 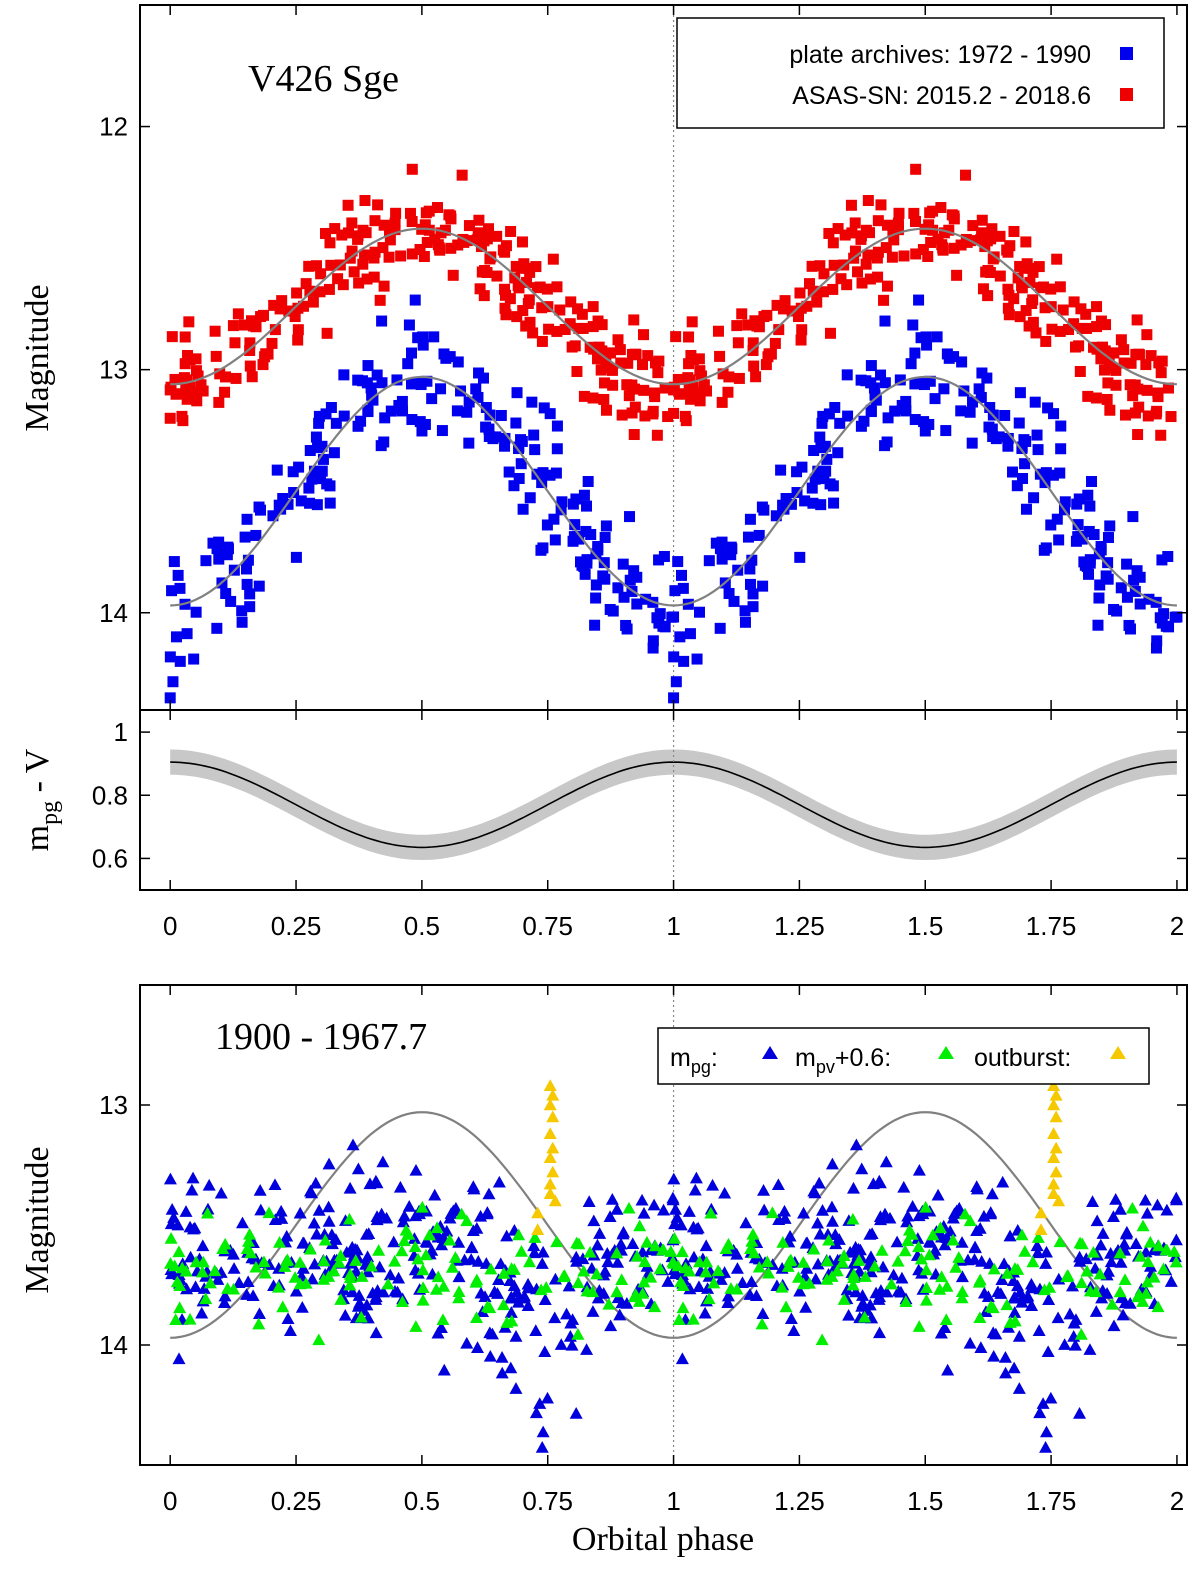 What do you see at coordinates (37, 1219) in the screenshot?
I see `bottom-panel-y-label: Magnitude` at bounding box center [37, 1219].